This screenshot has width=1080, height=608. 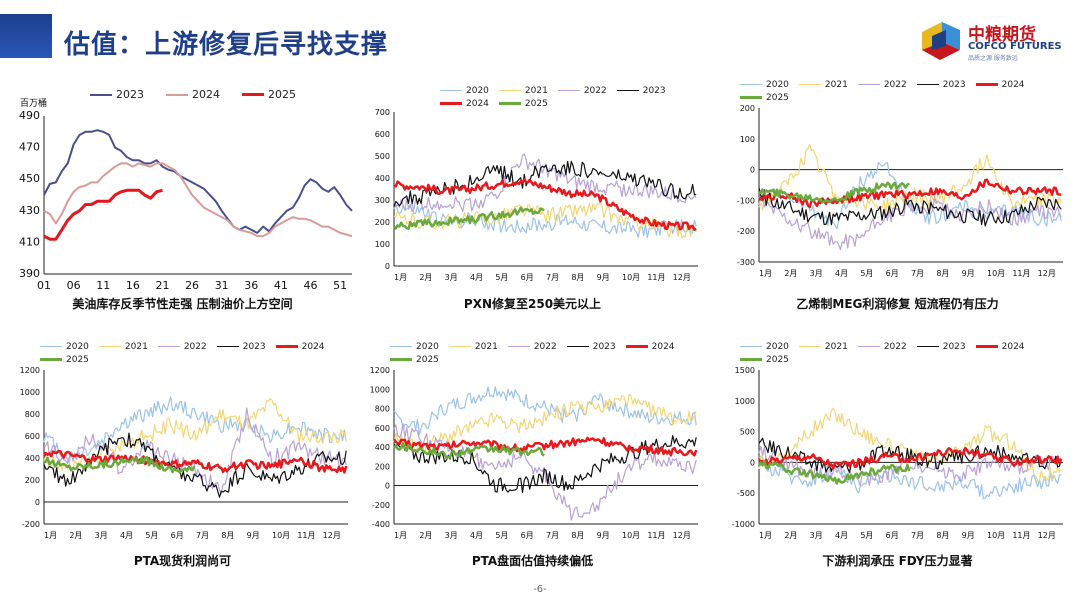 What do you see at coordinates (251, 285) in the screenshot?
I see `x-tick-label: 36` at bounding box center [251, 285].